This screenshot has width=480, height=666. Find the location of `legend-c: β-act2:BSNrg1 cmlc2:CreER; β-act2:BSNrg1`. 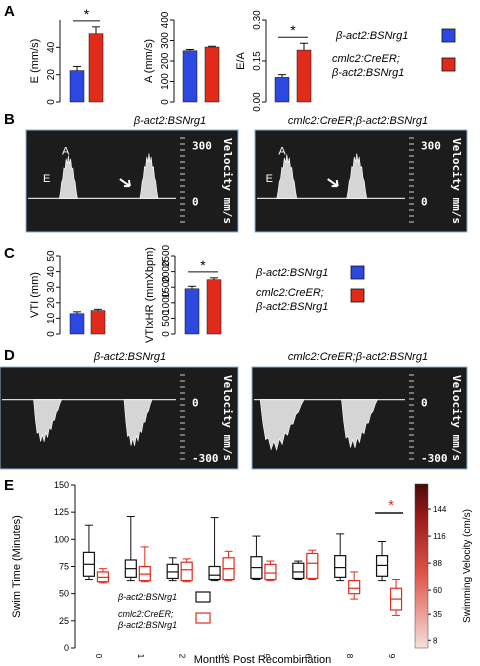

legend-c: β-act2:BSNrg1 cmlc2:CreER; β-act2:BSNrg1 is located at coordinates (310, 289).